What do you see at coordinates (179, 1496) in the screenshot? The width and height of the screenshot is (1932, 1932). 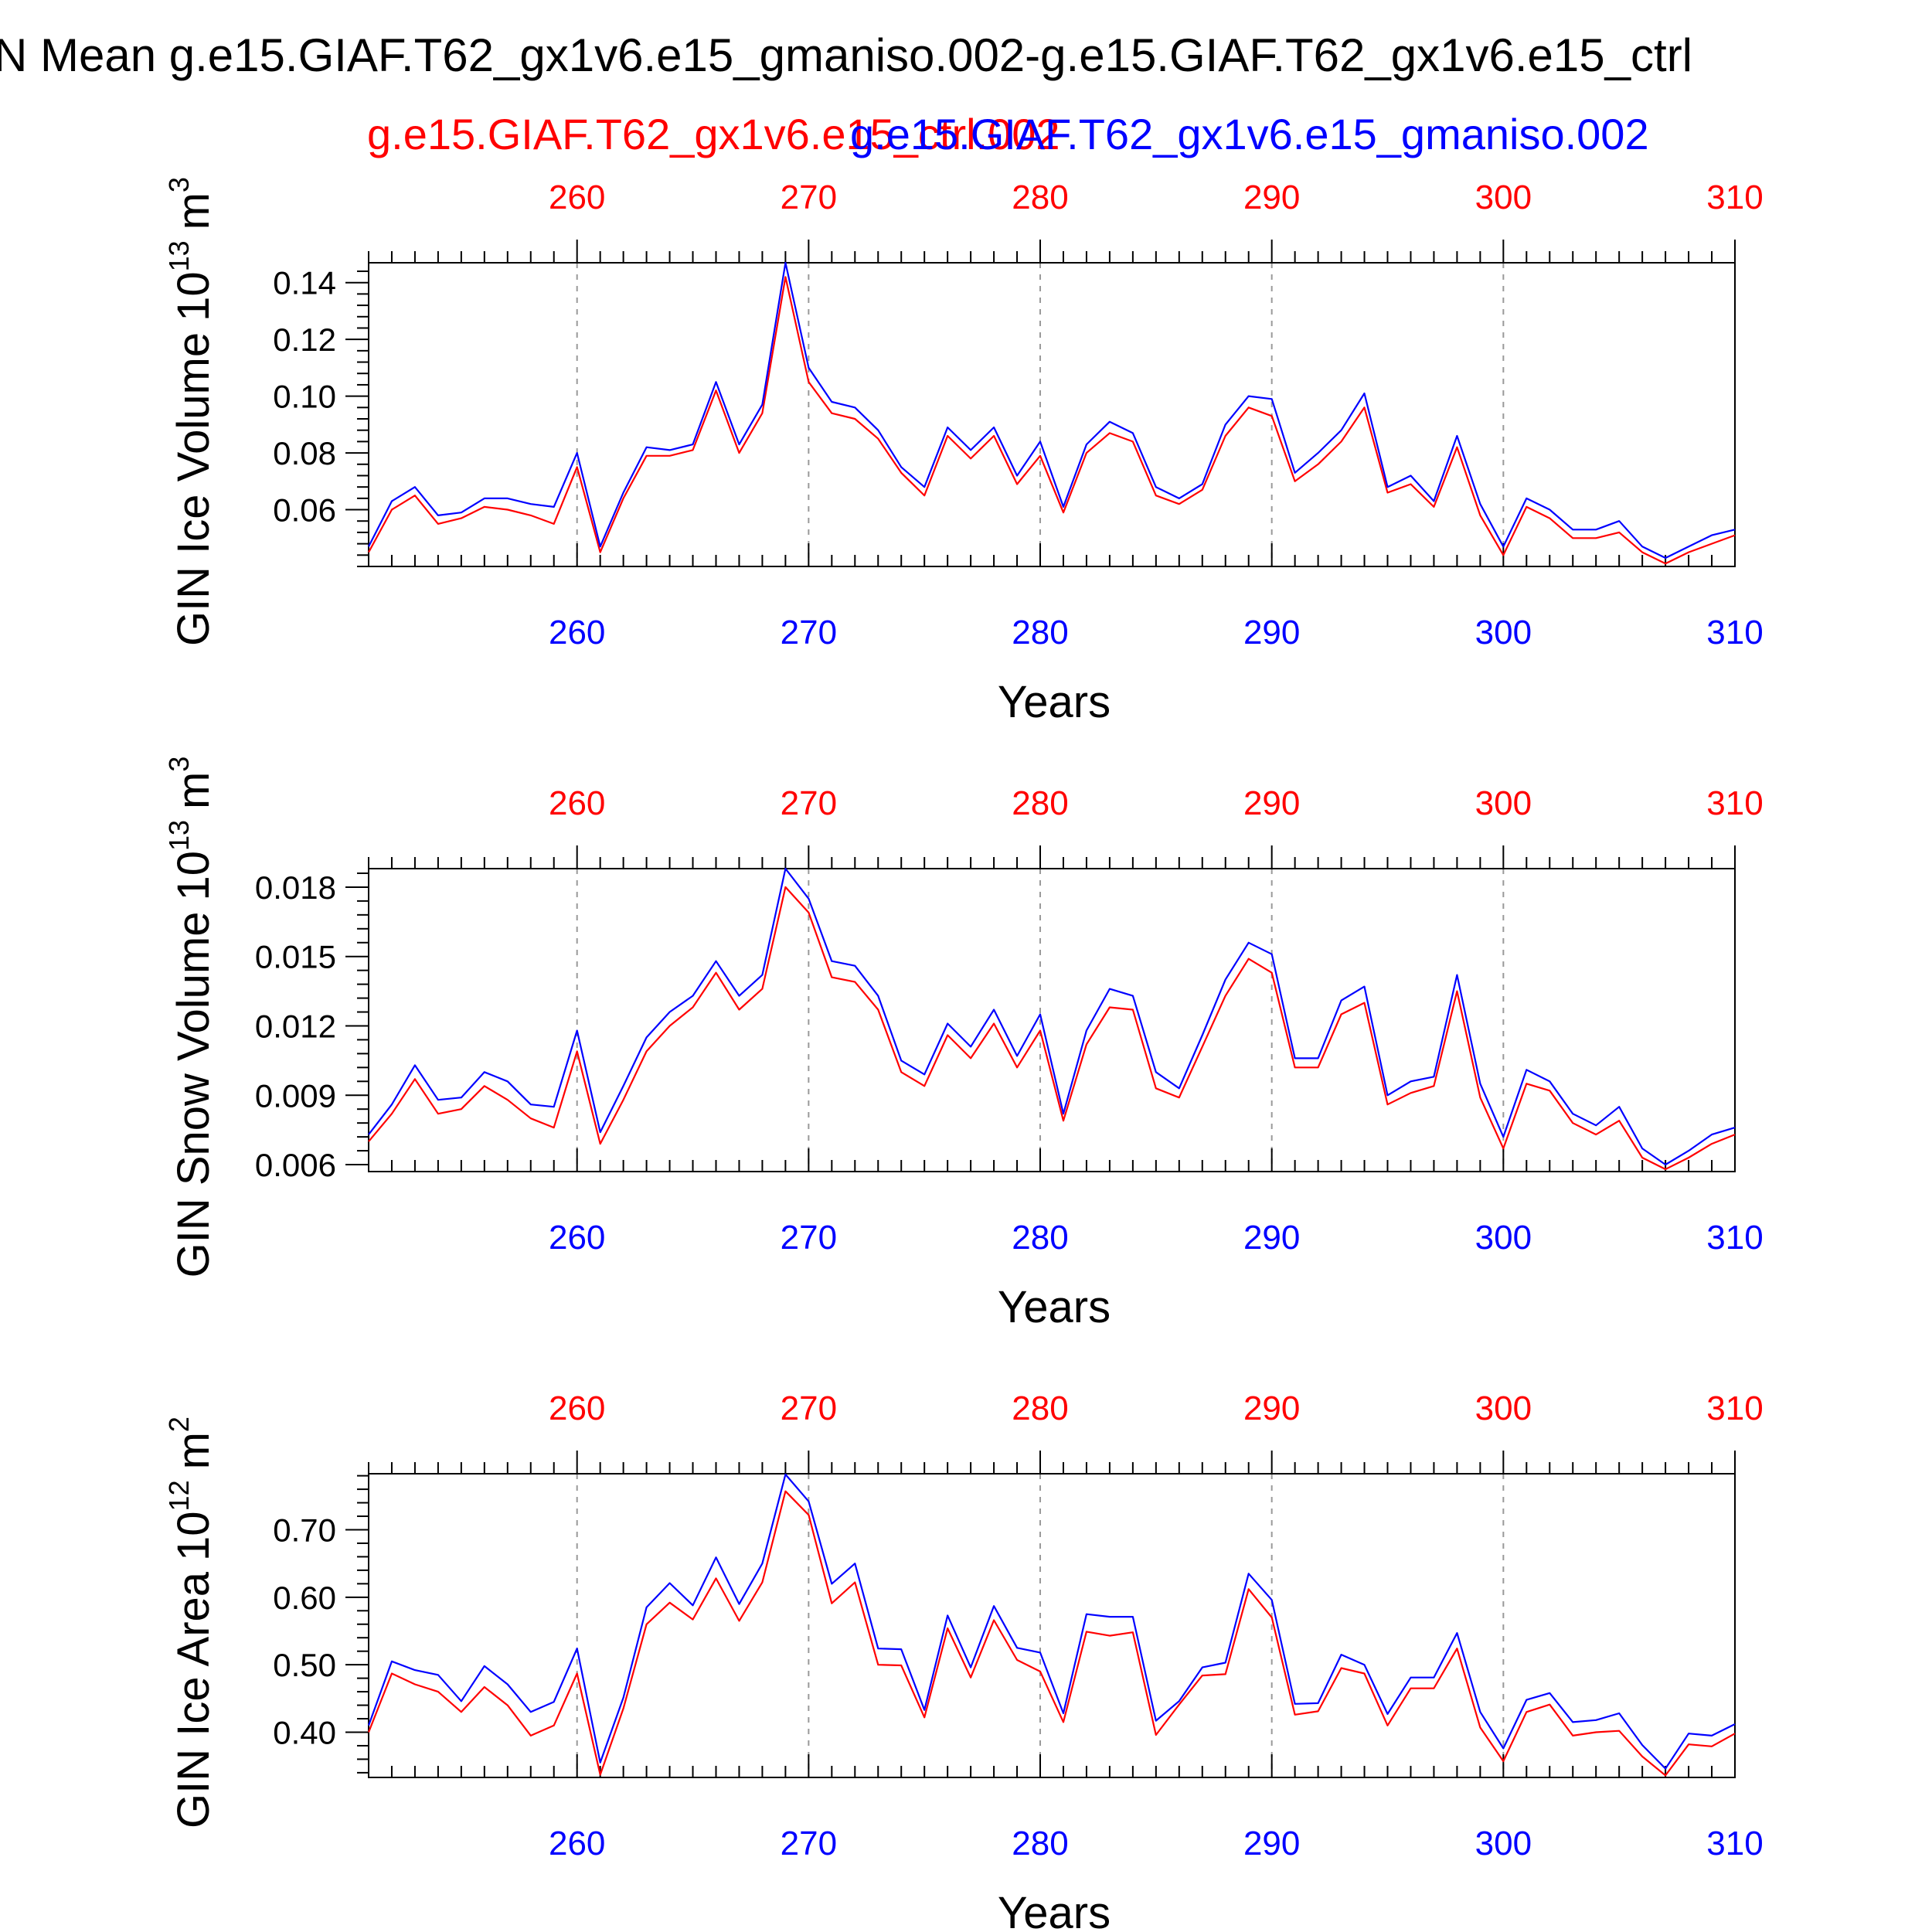 I see `y-axis-label-yunit-exp: 12` at bounding box center [179, 1496].